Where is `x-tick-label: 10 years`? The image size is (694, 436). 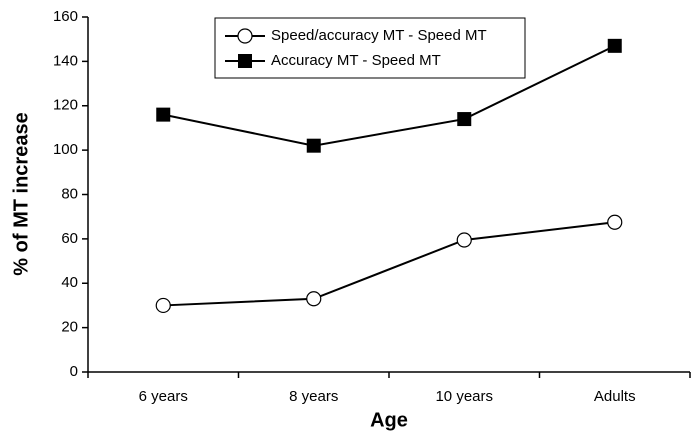
x-tick-label: 10 years is located at coordinates (464, 396).